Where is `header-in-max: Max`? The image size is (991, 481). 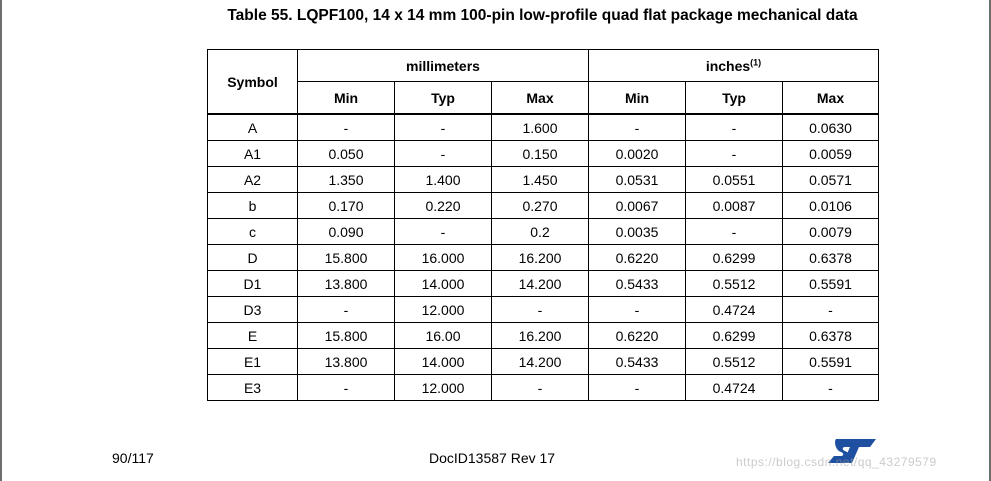
header-in-max: Max is located at coordinates (830, 98).